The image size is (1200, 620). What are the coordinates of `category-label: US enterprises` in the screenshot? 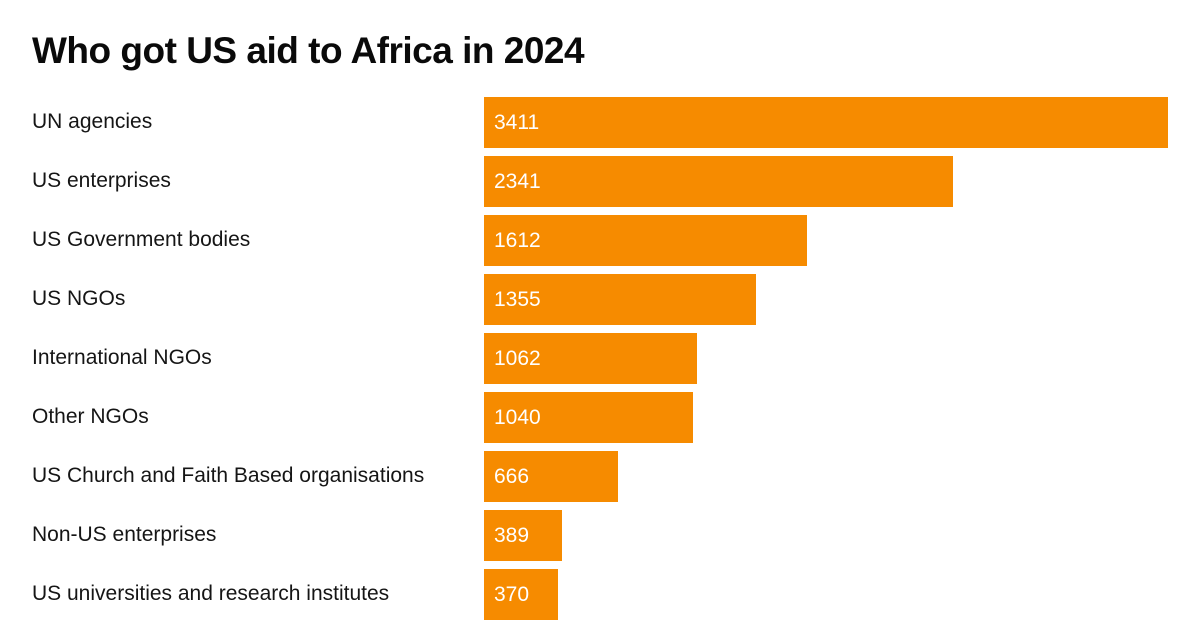 It's located at (101, 180).